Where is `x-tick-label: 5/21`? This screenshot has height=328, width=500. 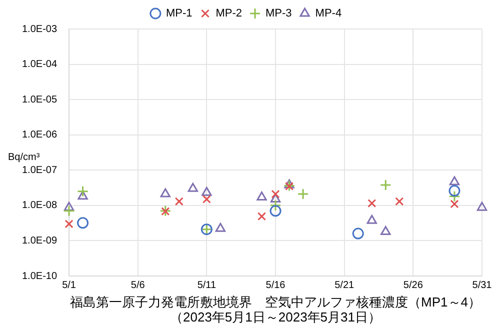 x-tick-label: 5/21 is located at coordinates (344, 285).